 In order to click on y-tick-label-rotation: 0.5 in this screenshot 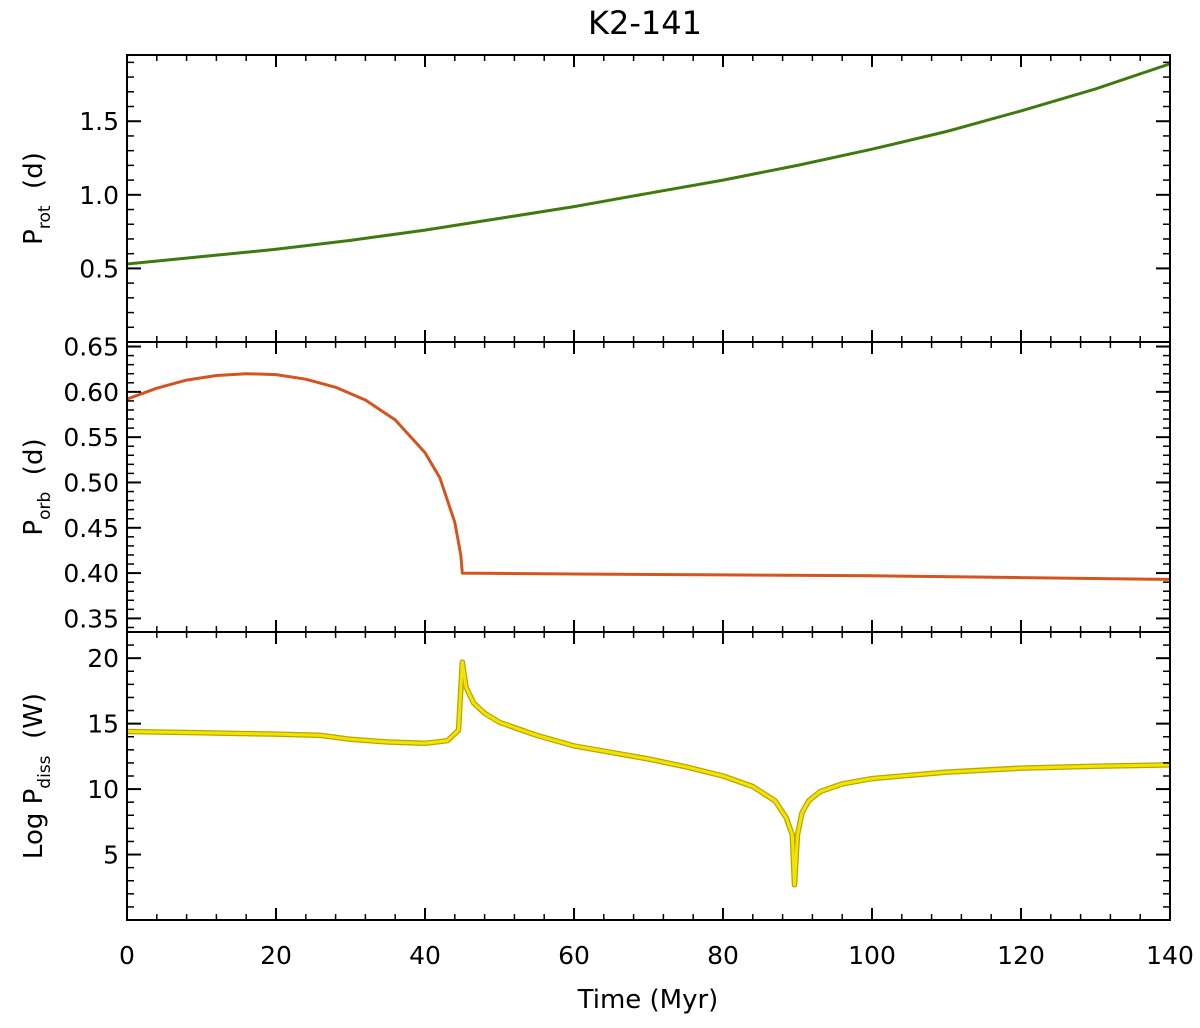, I will do `click(99, 268)`.